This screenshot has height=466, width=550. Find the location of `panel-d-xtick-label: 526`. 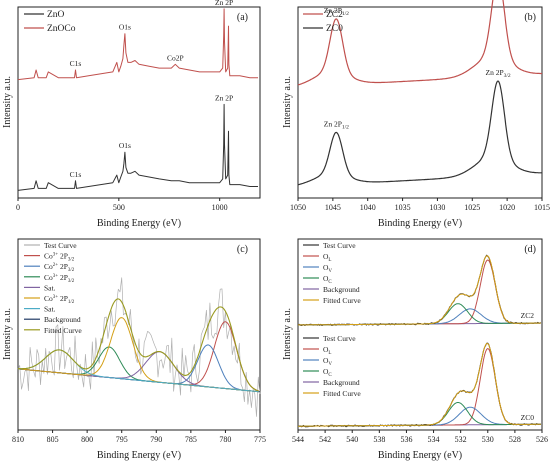

panel-d-xtick-label: 526 is located at coordinates (542, 439).